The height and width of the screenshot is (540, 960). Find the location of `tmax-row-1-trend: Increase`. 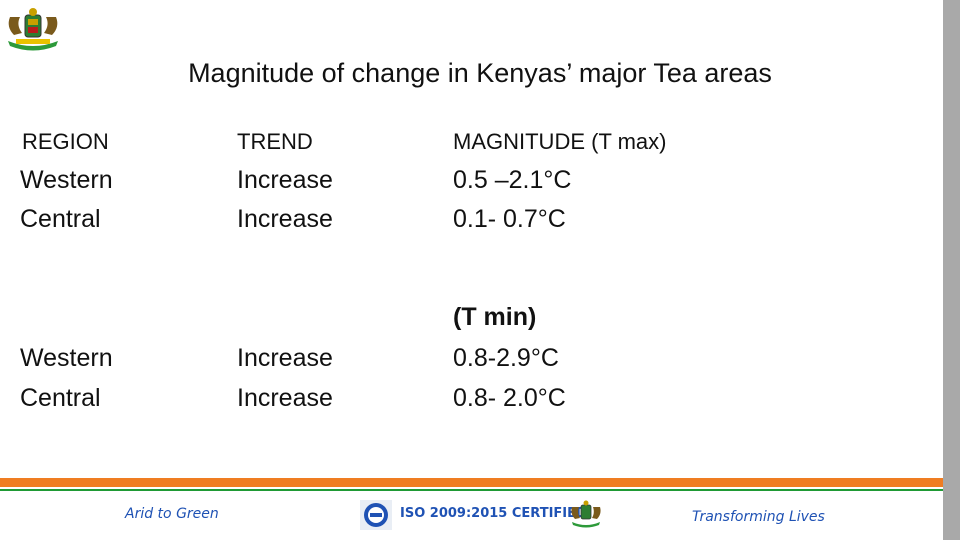

tmax-row-1-trend: Increase is located at coordinates (285, 180).